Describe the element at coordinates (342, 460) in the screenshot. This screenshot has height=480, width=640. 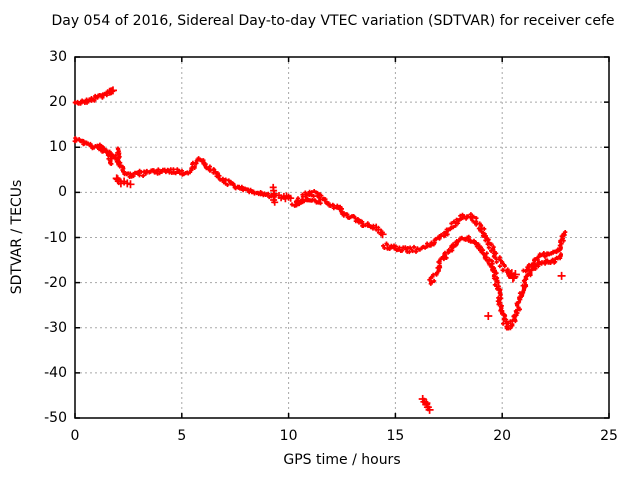
I see `x-axis-label: GPS time / hours` at that location.